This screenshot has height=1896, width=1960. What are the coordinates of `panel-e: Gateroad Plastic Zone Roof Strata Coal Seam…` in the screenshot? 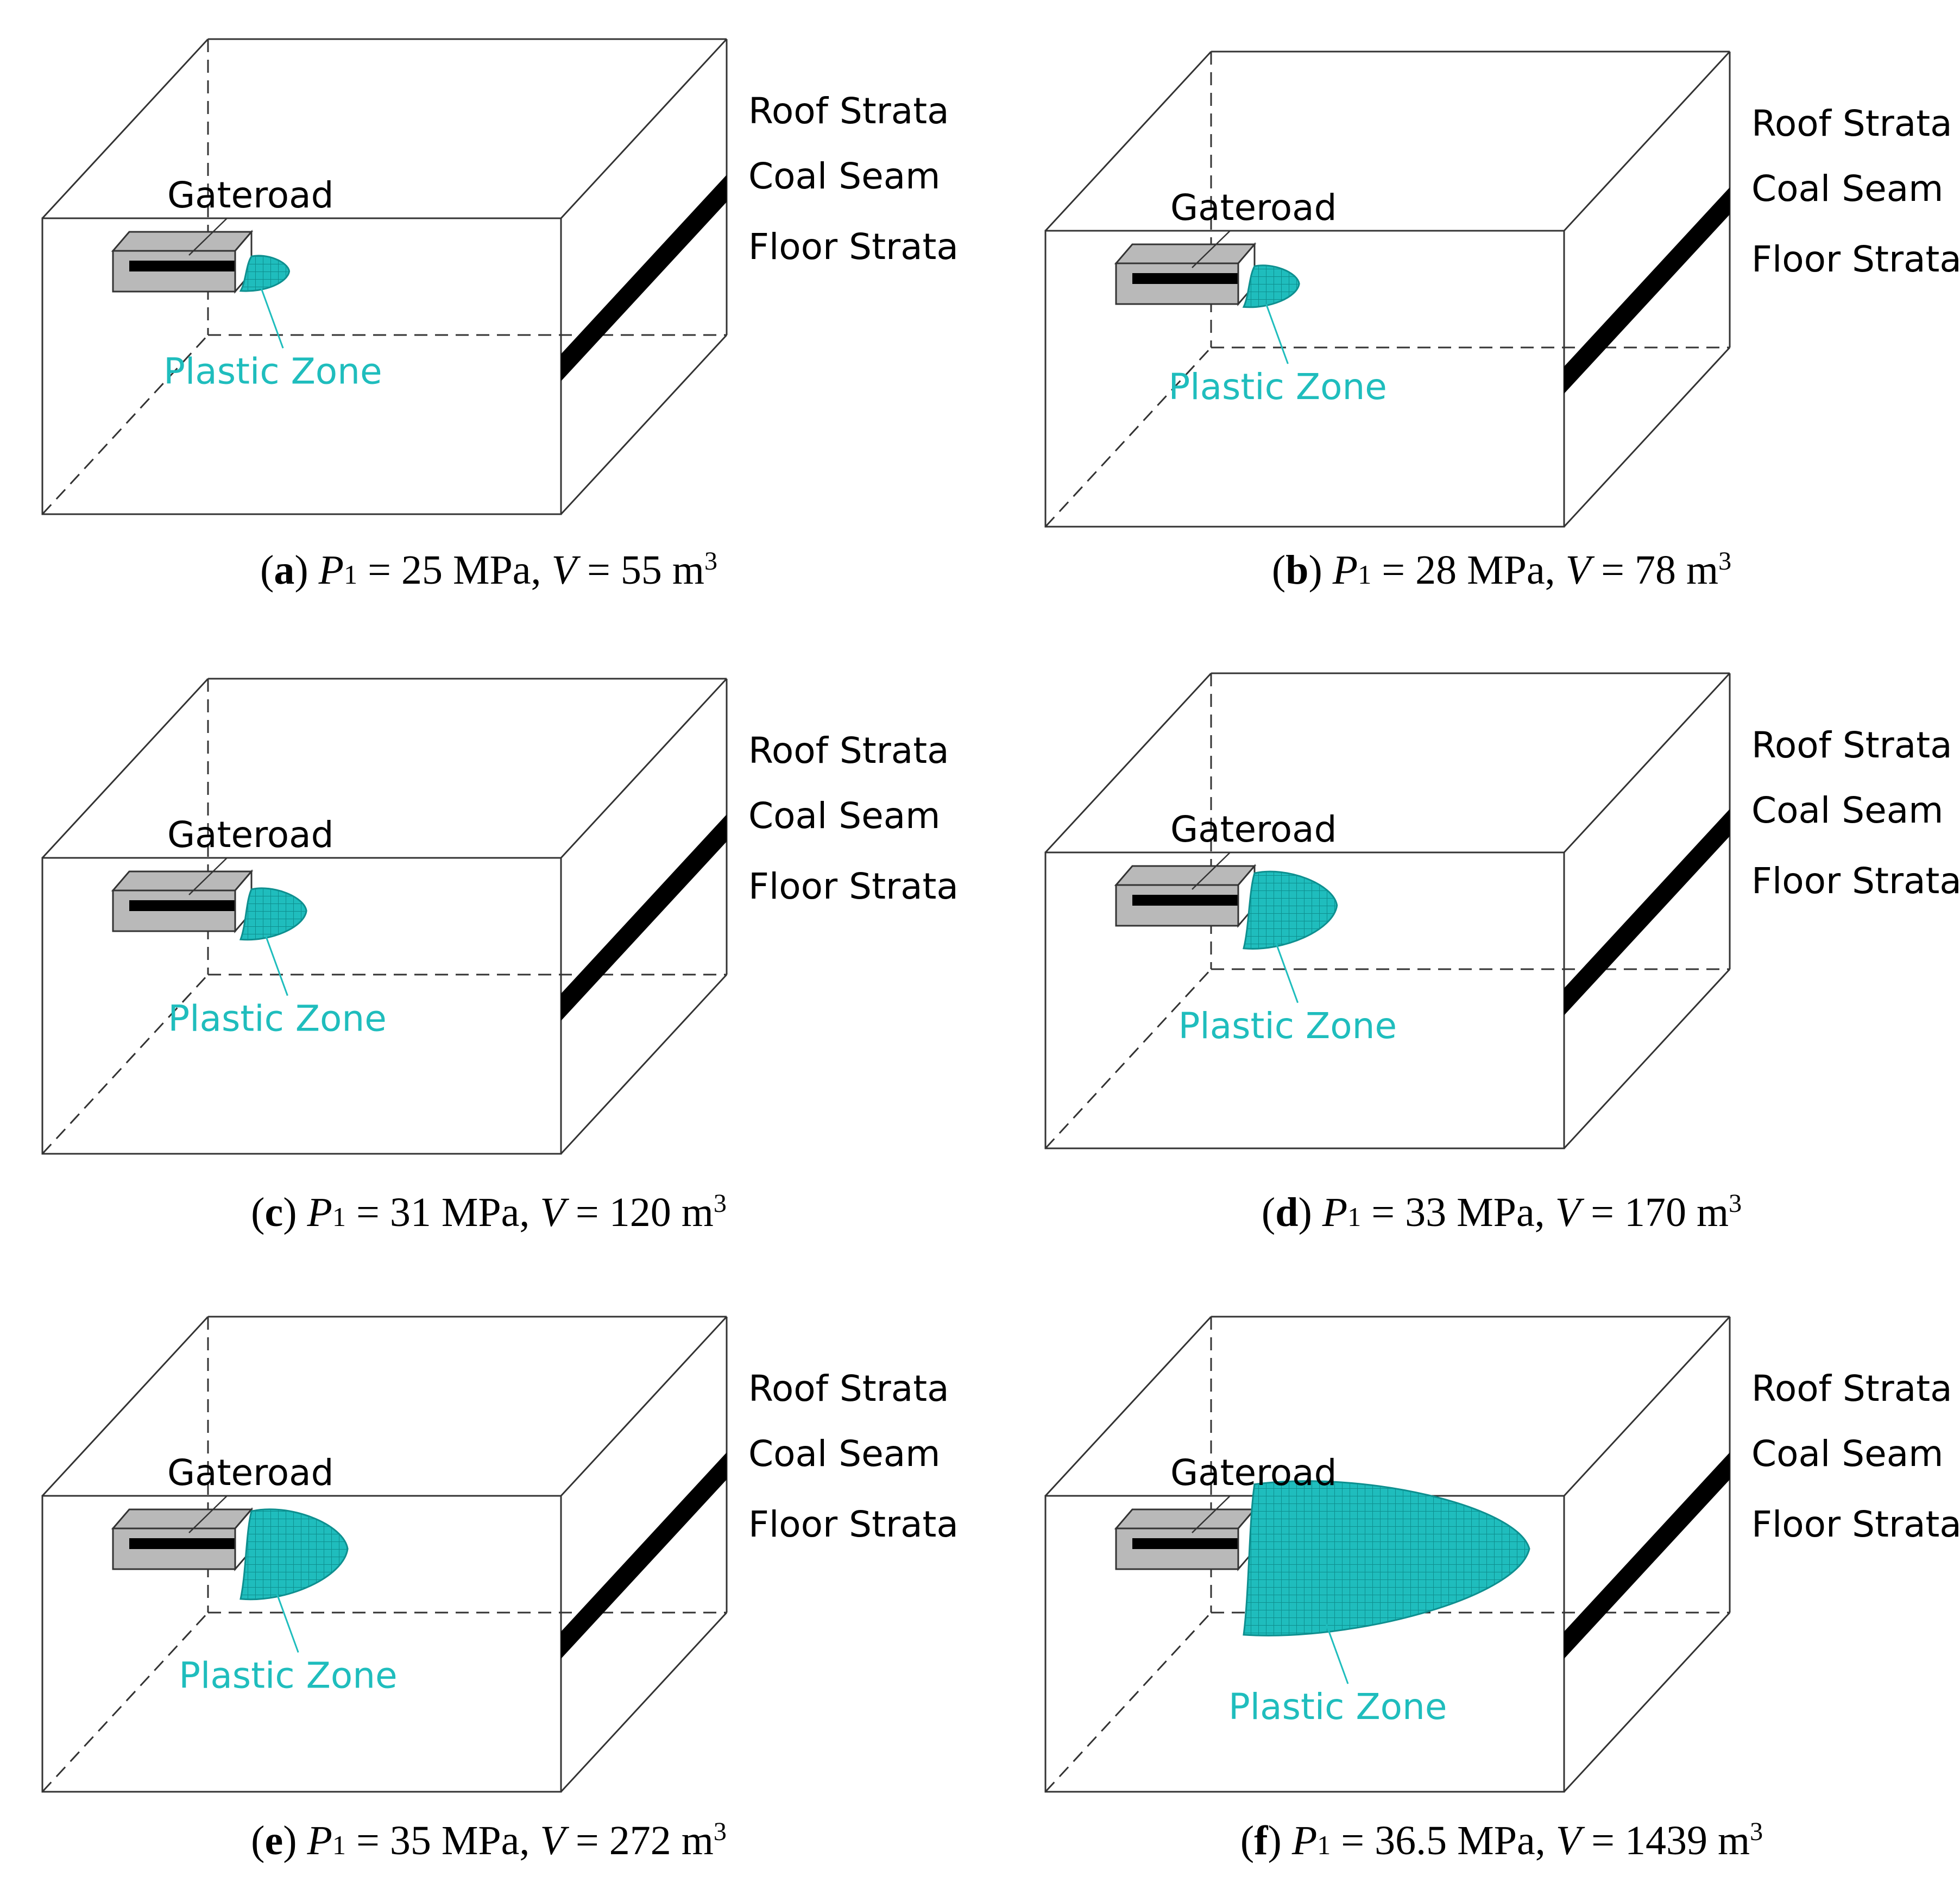 It's located at (500, 1554).